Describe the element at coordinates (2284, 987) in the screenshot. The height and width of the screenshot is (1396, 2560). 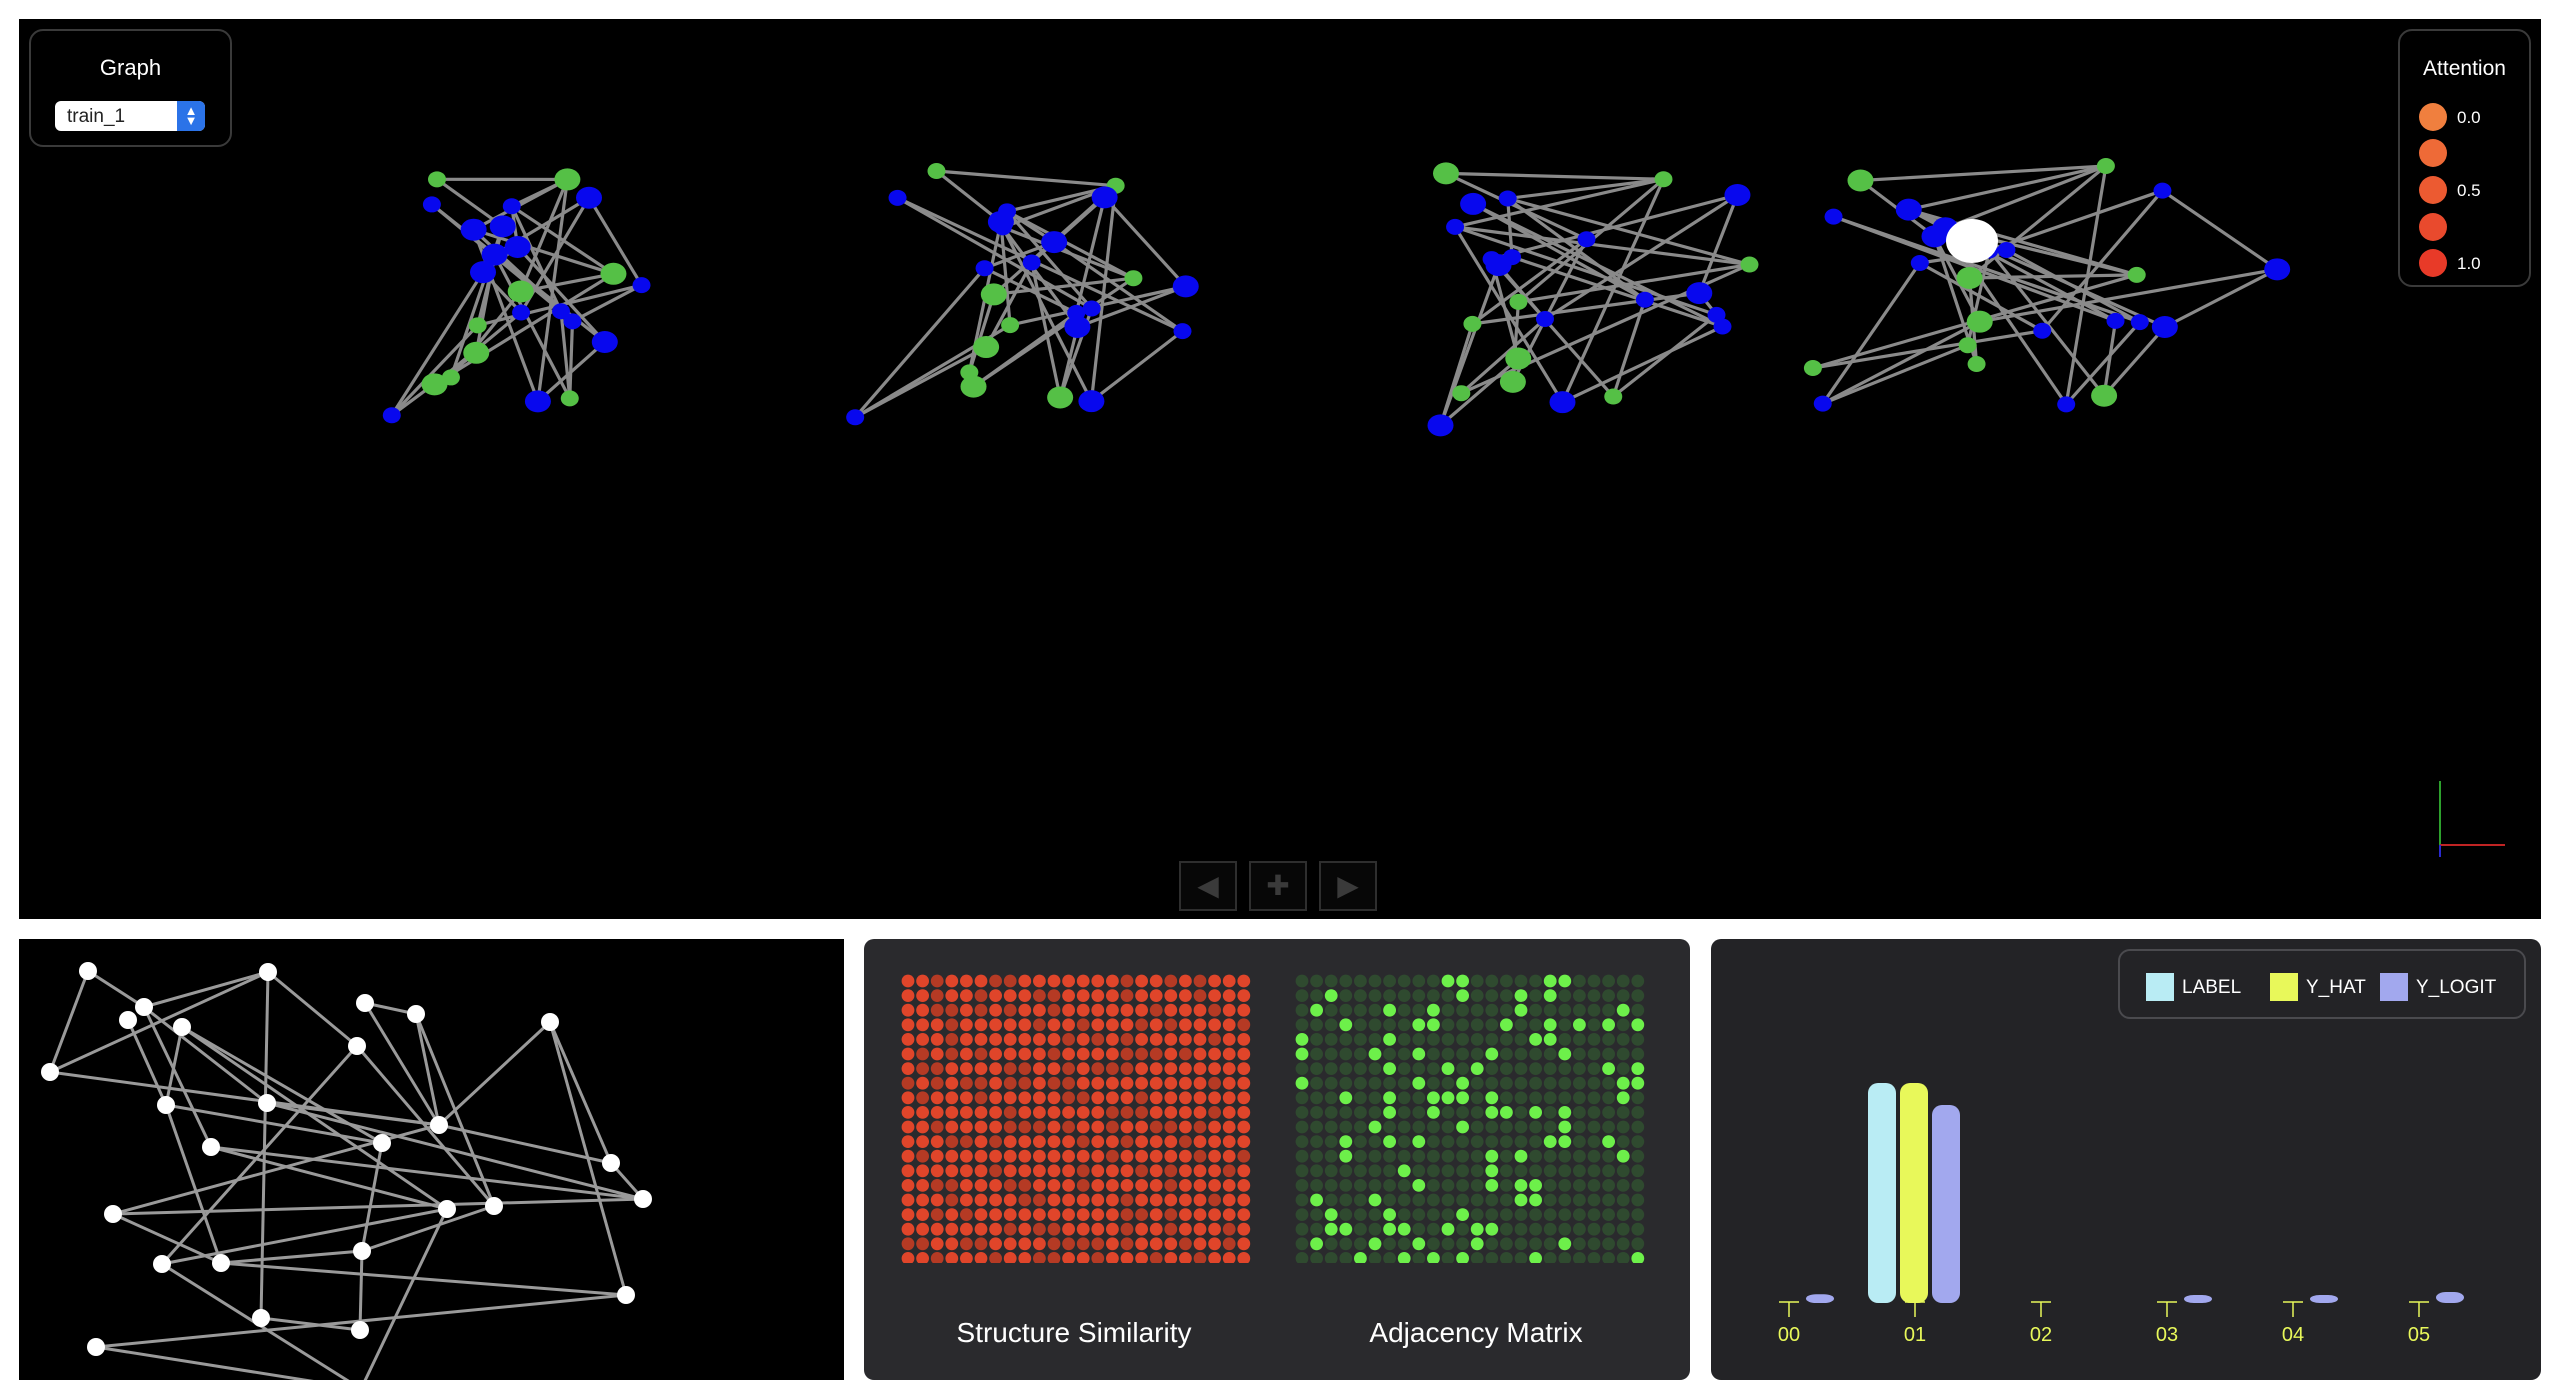
I see `legend-swatch-yhat` at that location.